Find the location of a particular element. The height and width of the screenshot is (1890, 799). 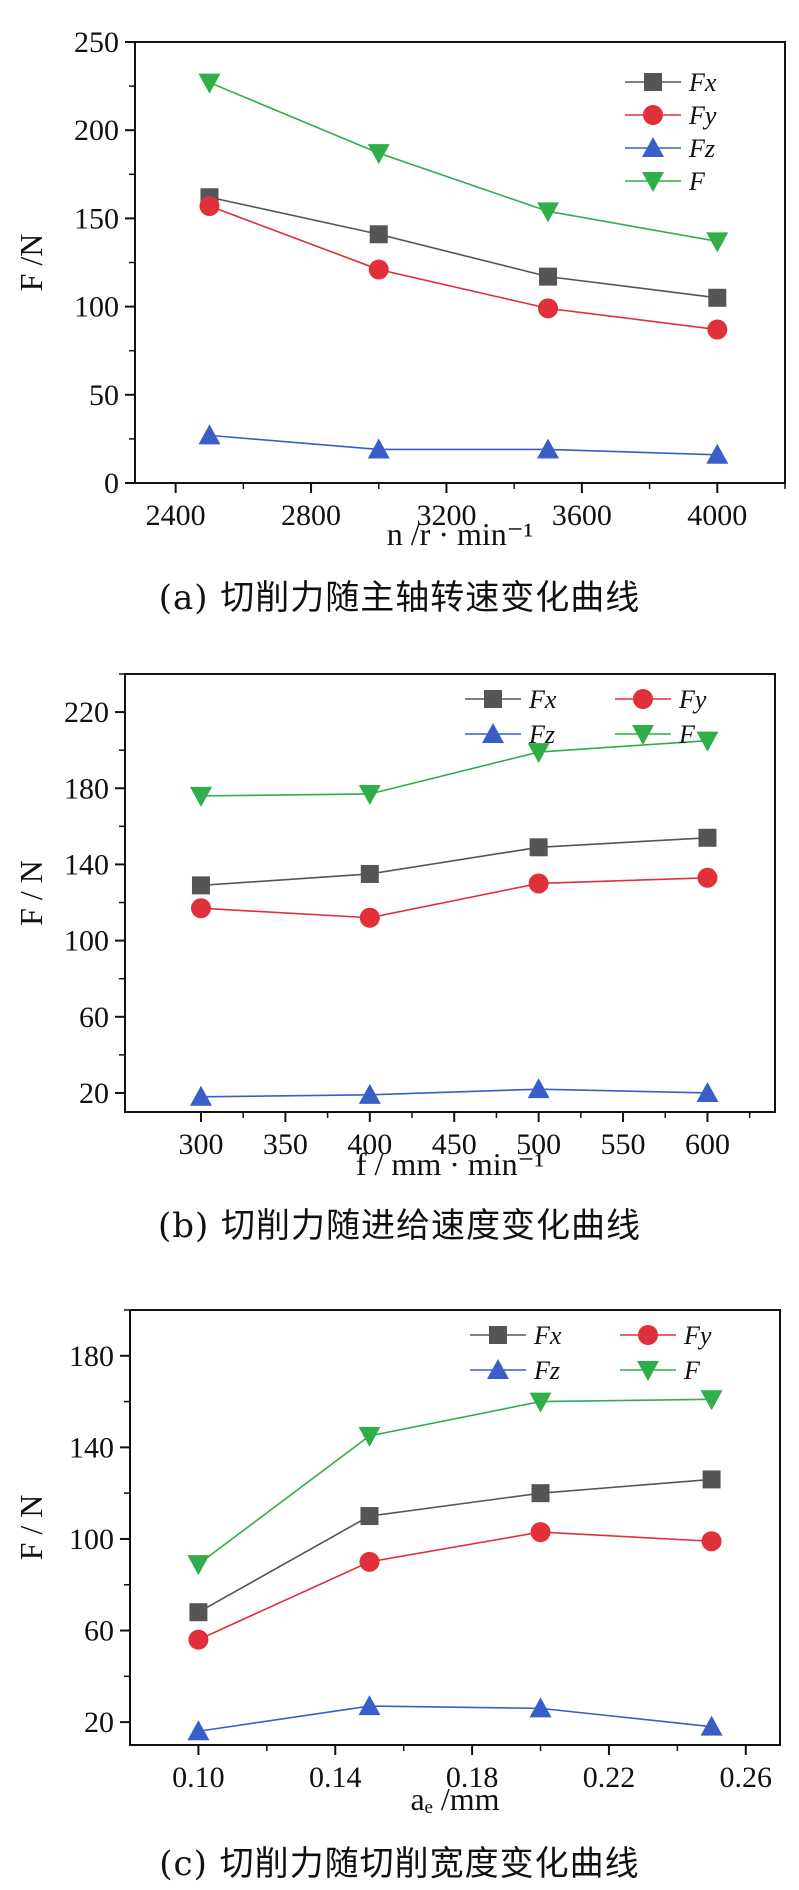

chart-c-xtick-label: 0.10 is located at coordinates (198, 1777).